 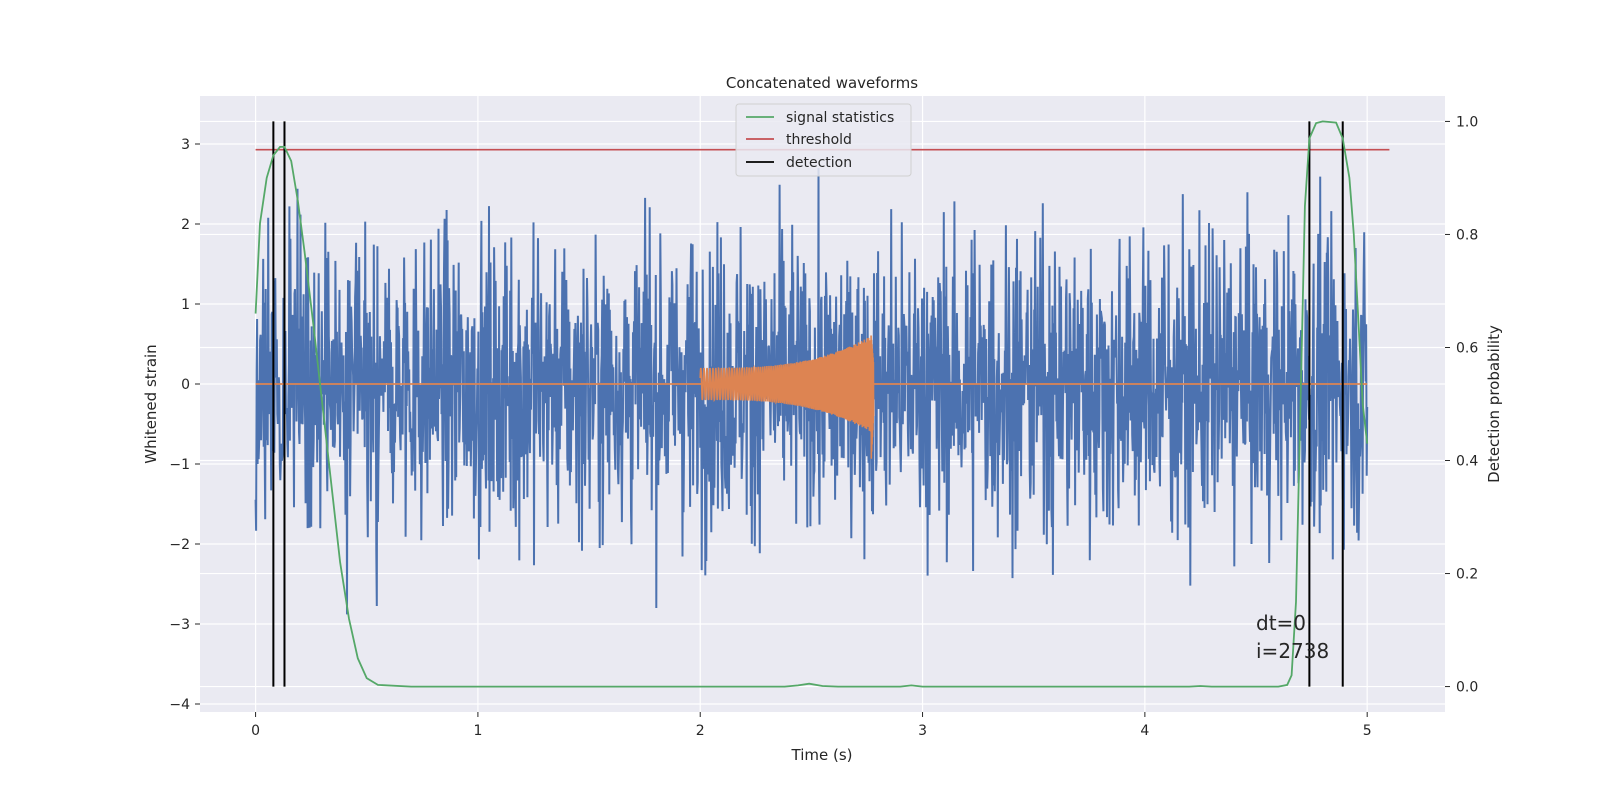 I want to click on y-axis-label-left-text: Whitened strain, so click(x=151, y=403).